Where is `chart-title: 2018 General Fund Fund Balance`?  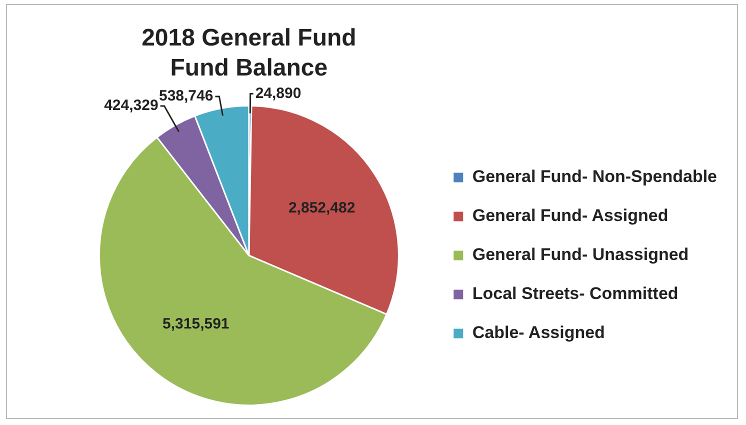
chart-title: 2018 General Fund Fund Balance is located at coordinates (249, 53).